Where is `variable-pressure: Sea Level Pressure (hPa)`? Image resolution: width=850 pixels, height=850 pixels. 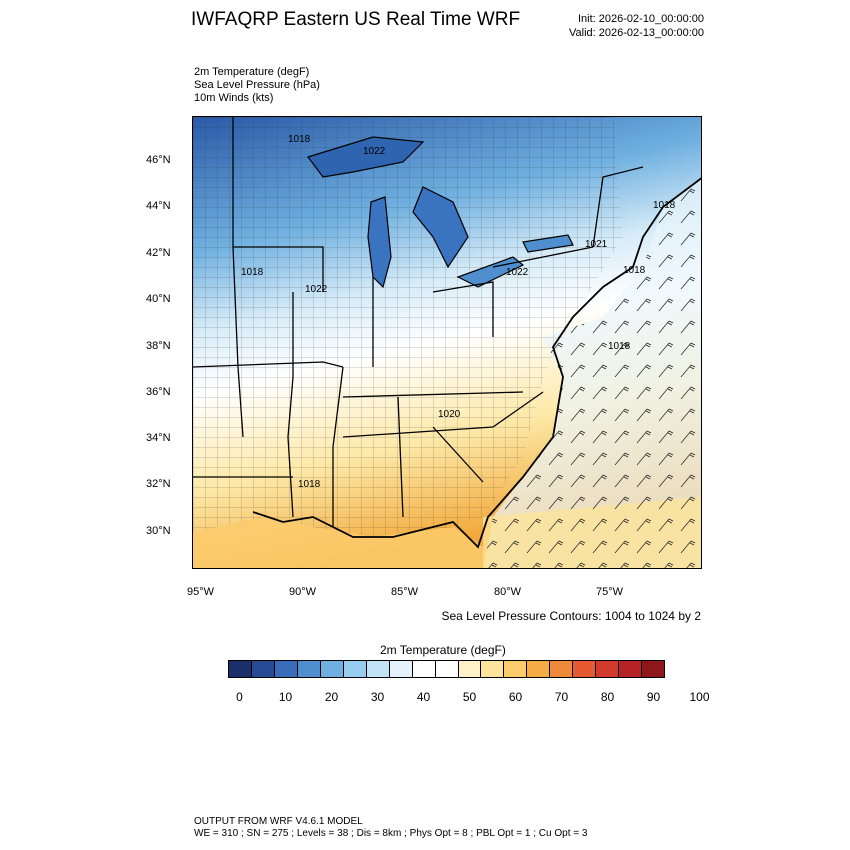
variable-pressure: Sea Level Pressure (hPa) is located at coordinates (257, 85).